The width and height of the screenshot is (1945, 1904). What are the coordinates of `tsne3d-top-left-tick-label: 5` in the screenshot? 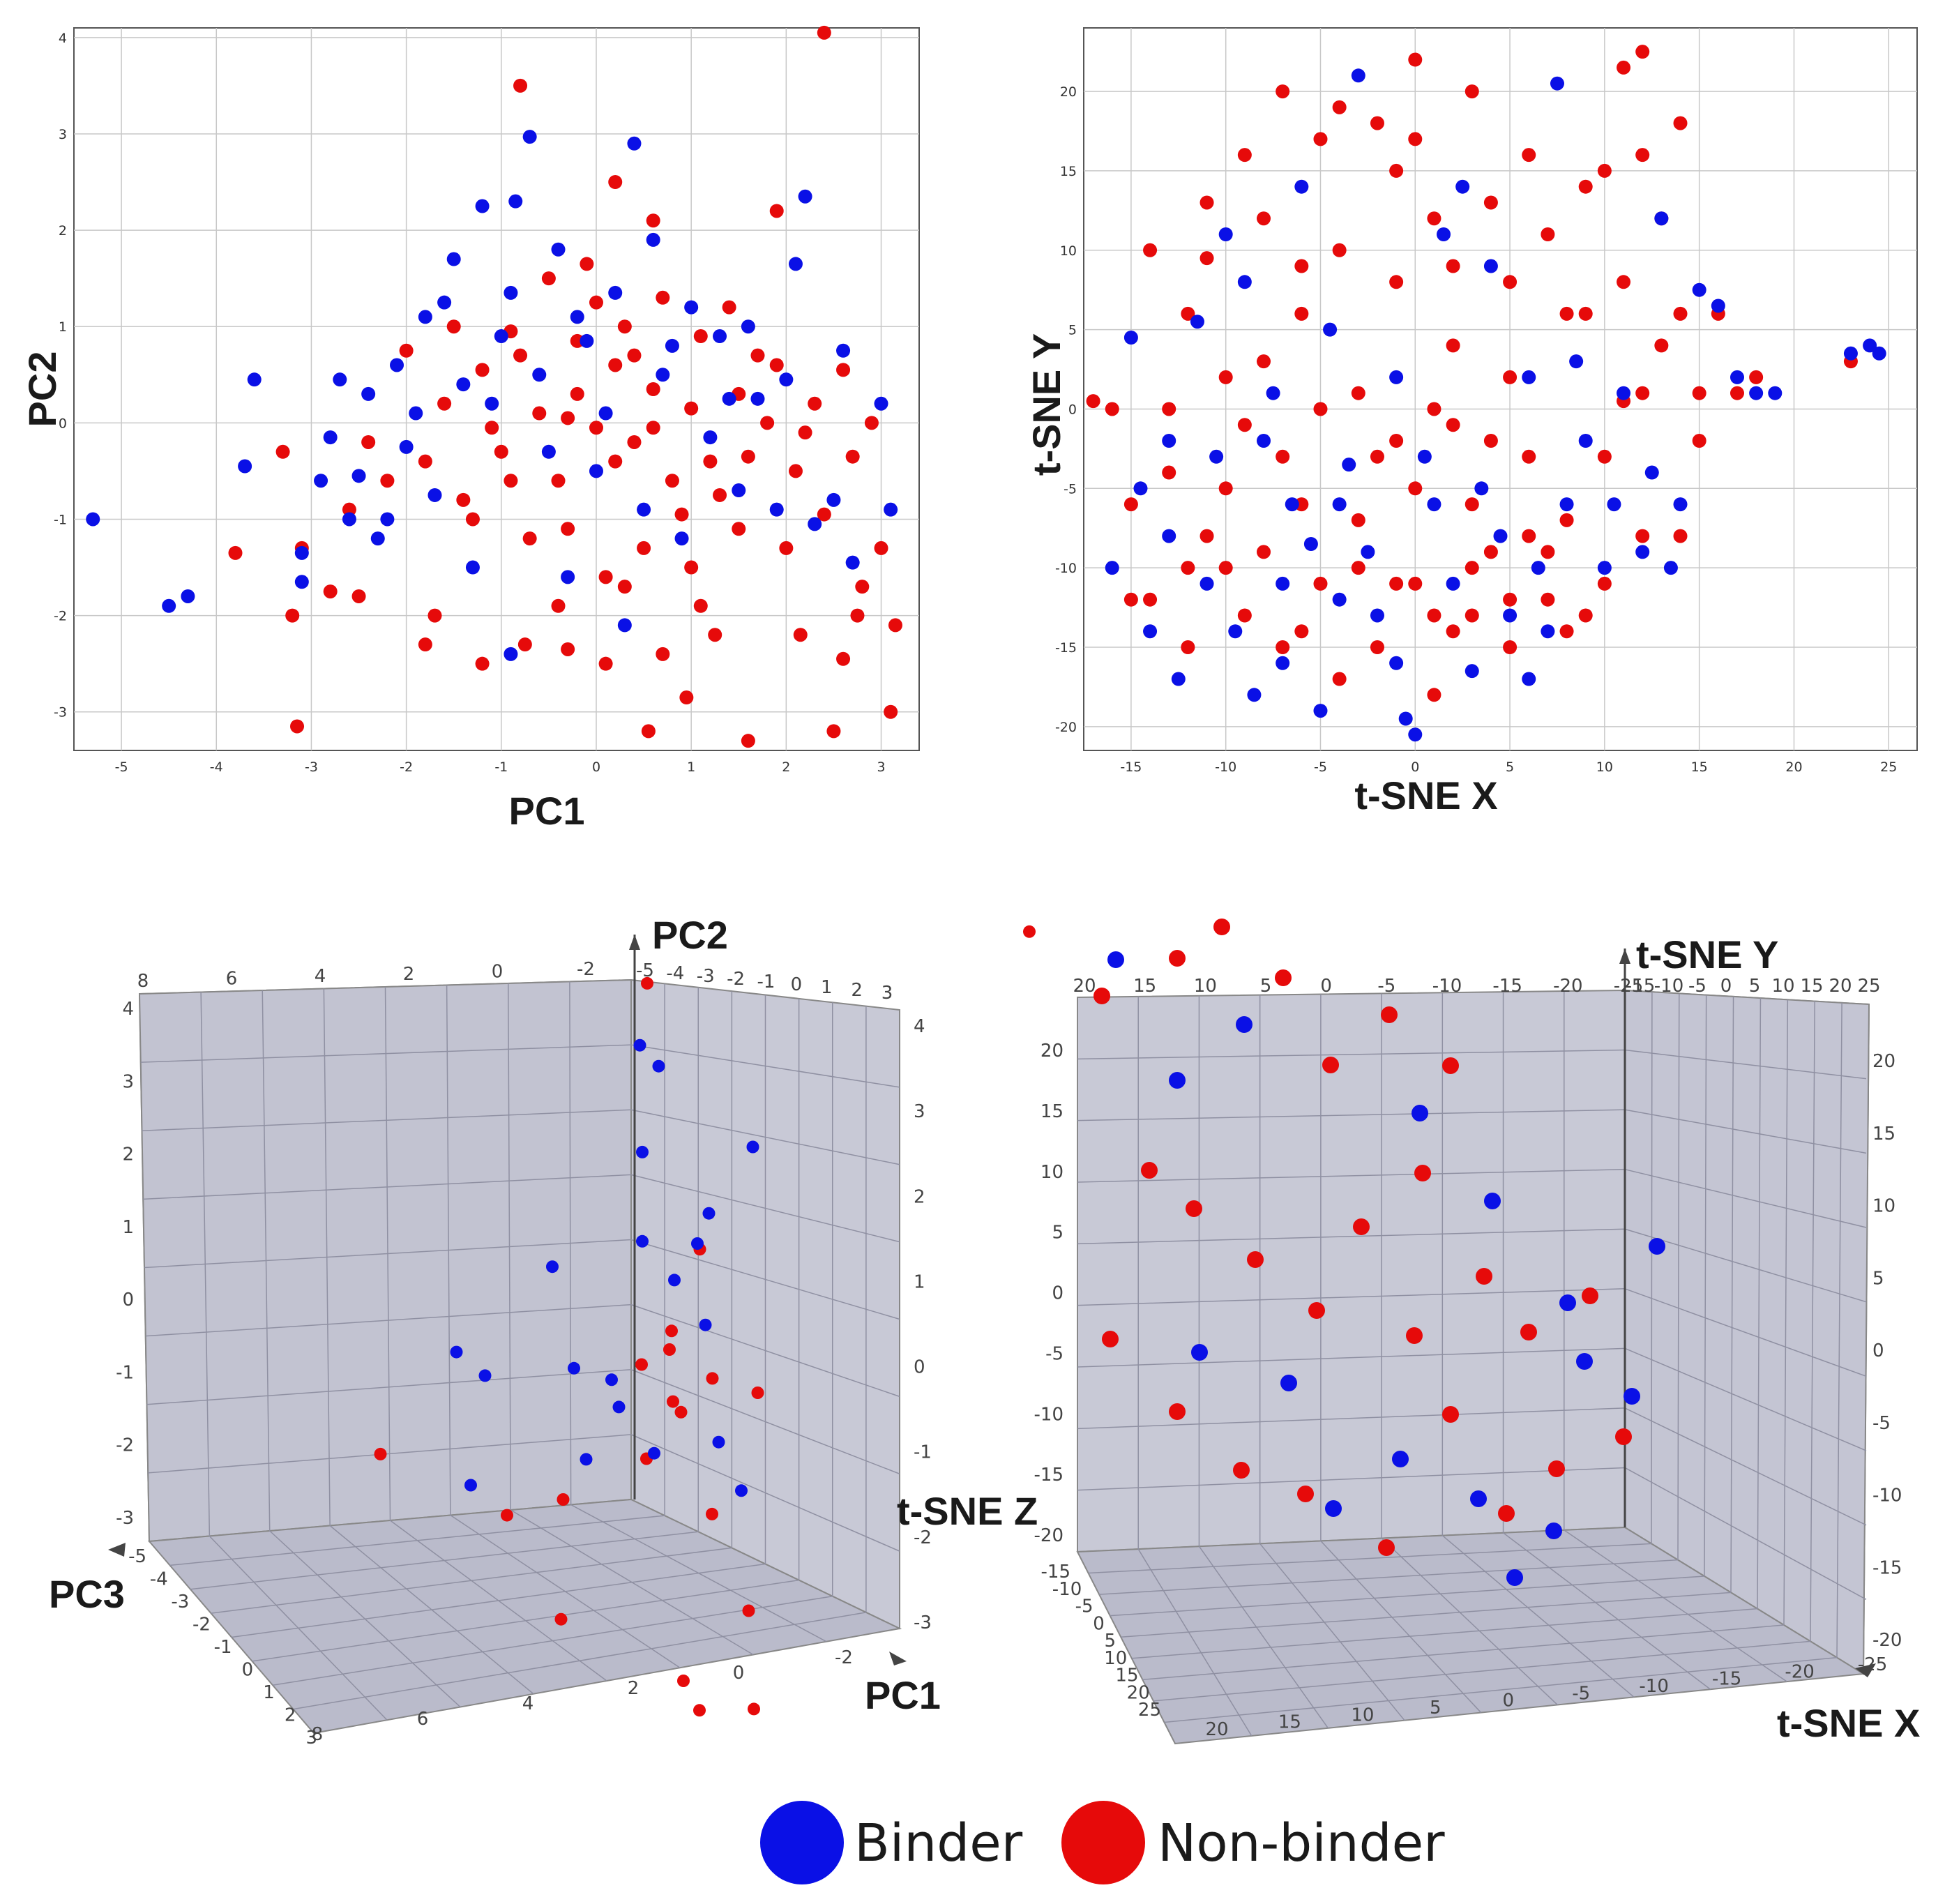 It's located at (1266, 986).